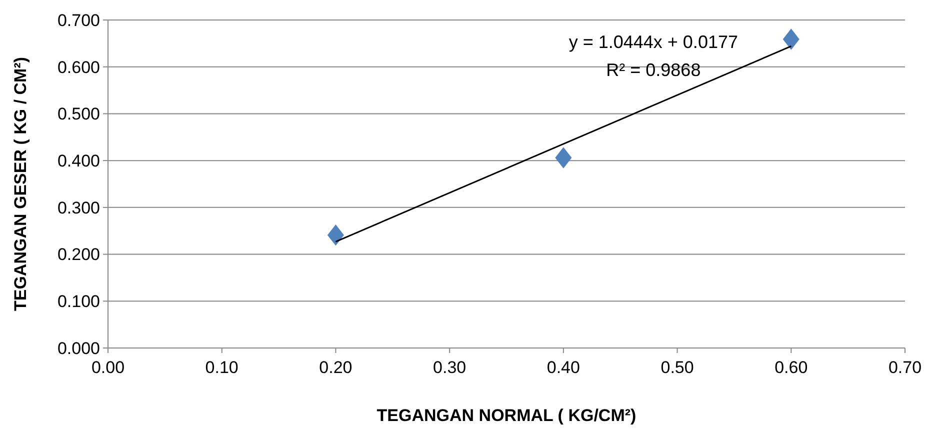  Describe the element at coordinates (905, 367) in the screenshot. I see `x-tick-label: 0.70` at that location.